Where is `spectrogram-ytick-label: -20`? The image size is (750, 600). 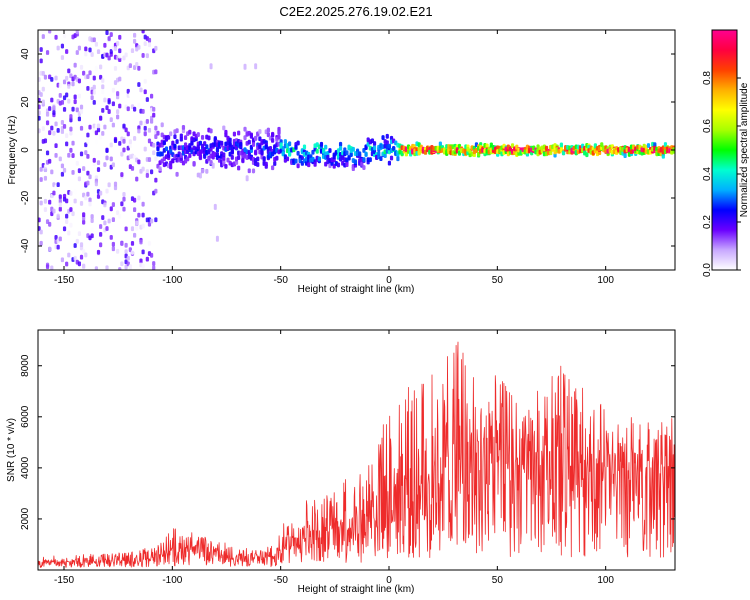
spectrogram-ytick-label: -20 is located at coordinates (25, 197).